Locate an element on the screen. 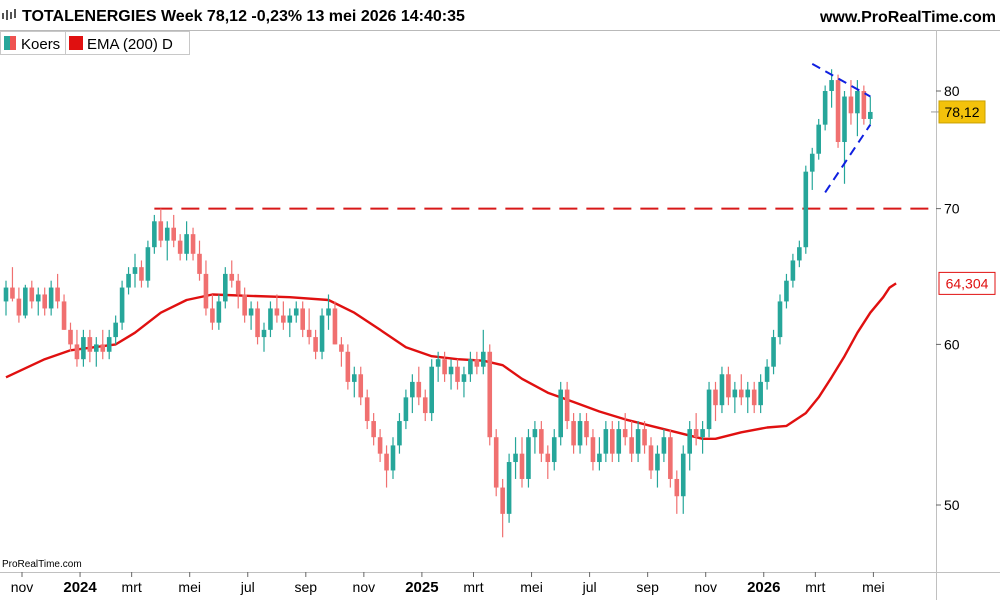 The width and height of the screenshot is (1000, 600). watermark: ProRealTime.com is located at coordinates (42, 564).